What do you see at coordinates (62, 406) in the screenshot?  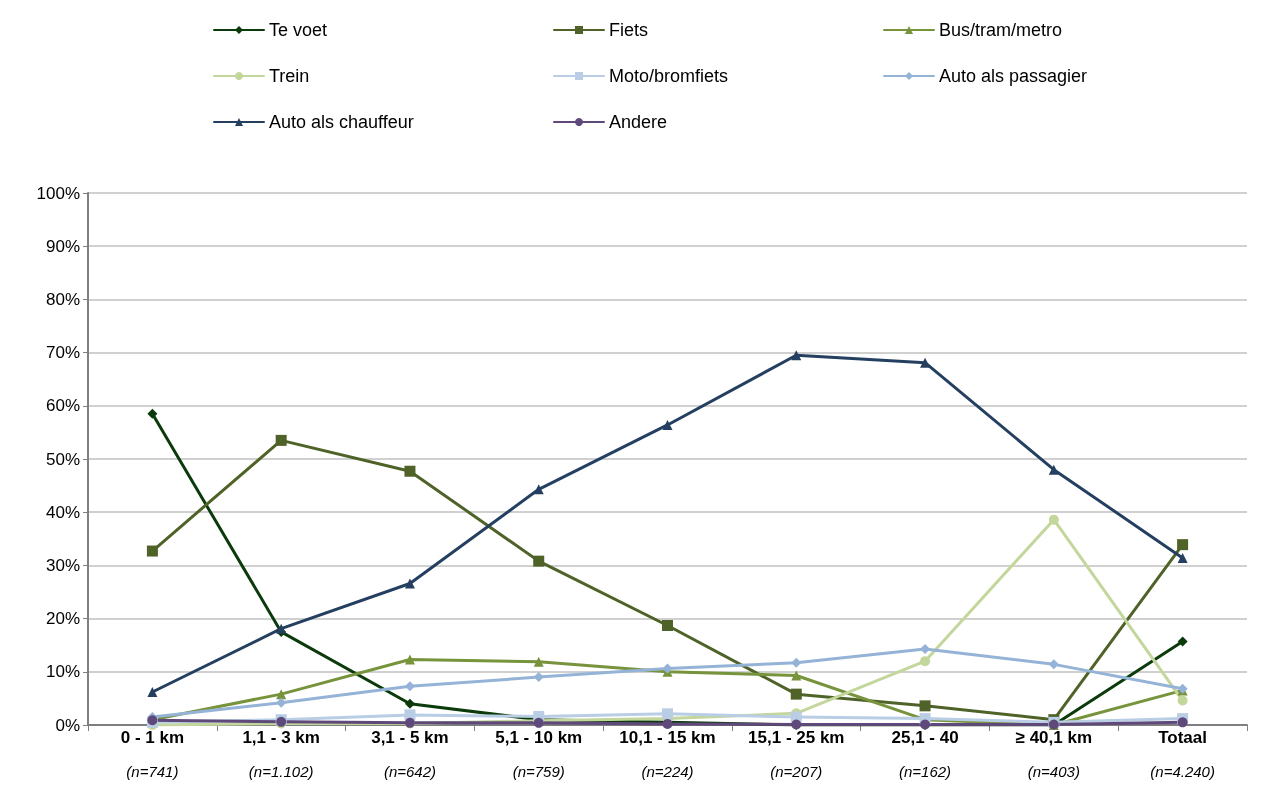 I see `y-tick-label: 60%` at bounding box center [62, 406].